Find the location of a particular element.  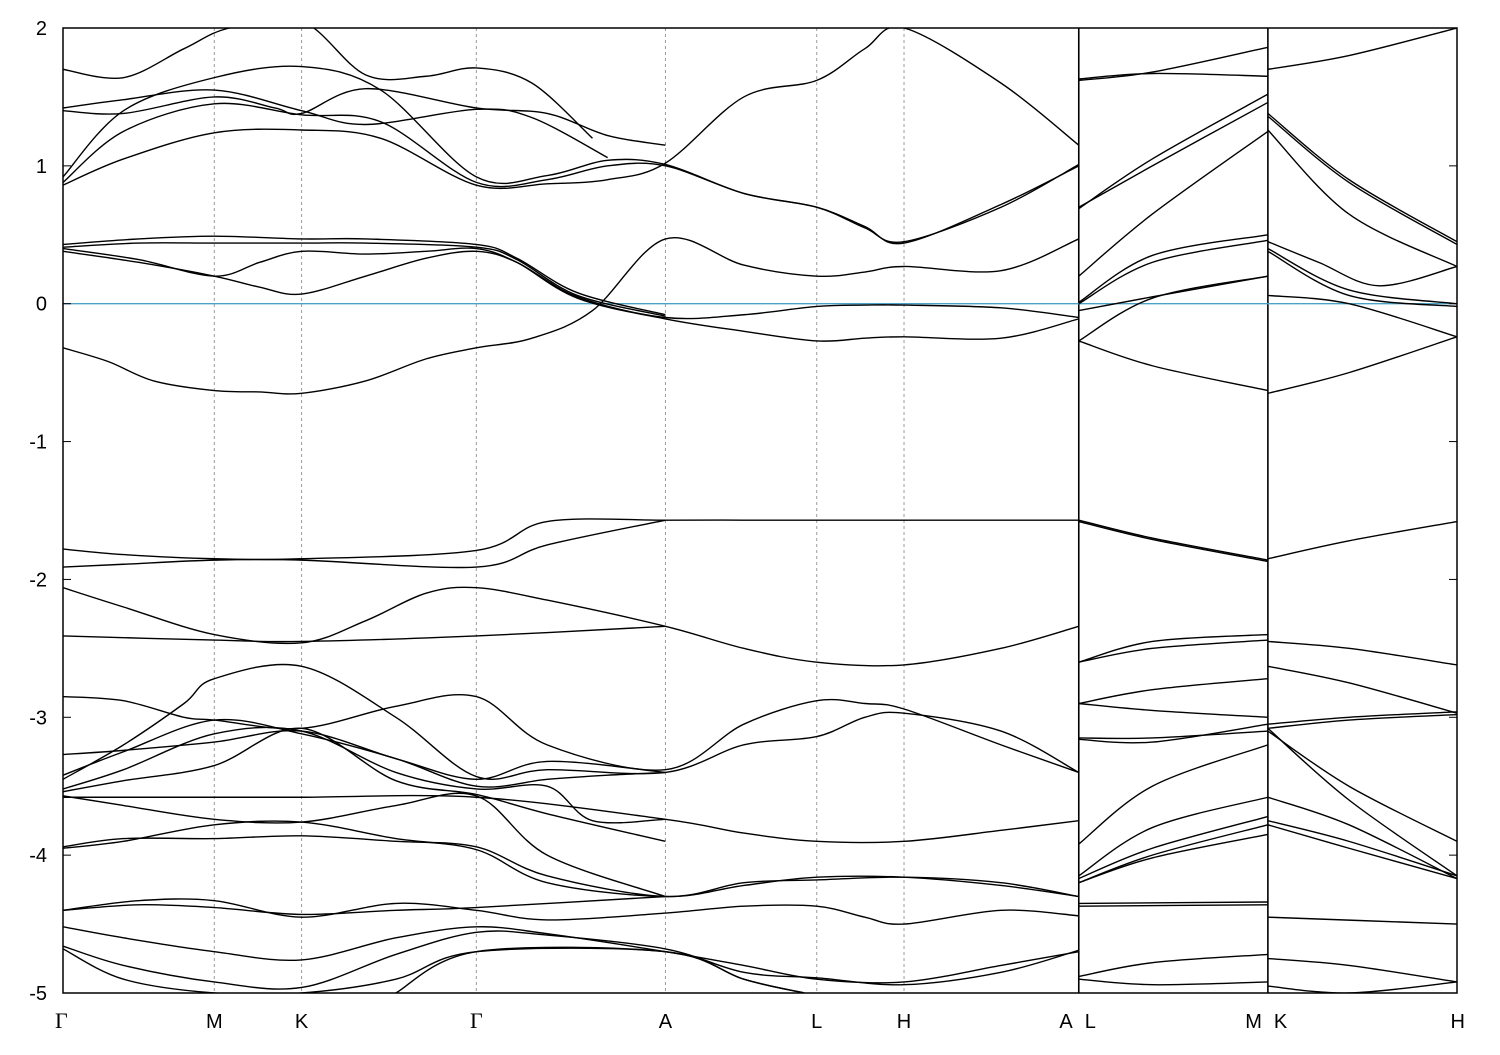

x-tick-label: Γ is located at coordinates (476, 1020).